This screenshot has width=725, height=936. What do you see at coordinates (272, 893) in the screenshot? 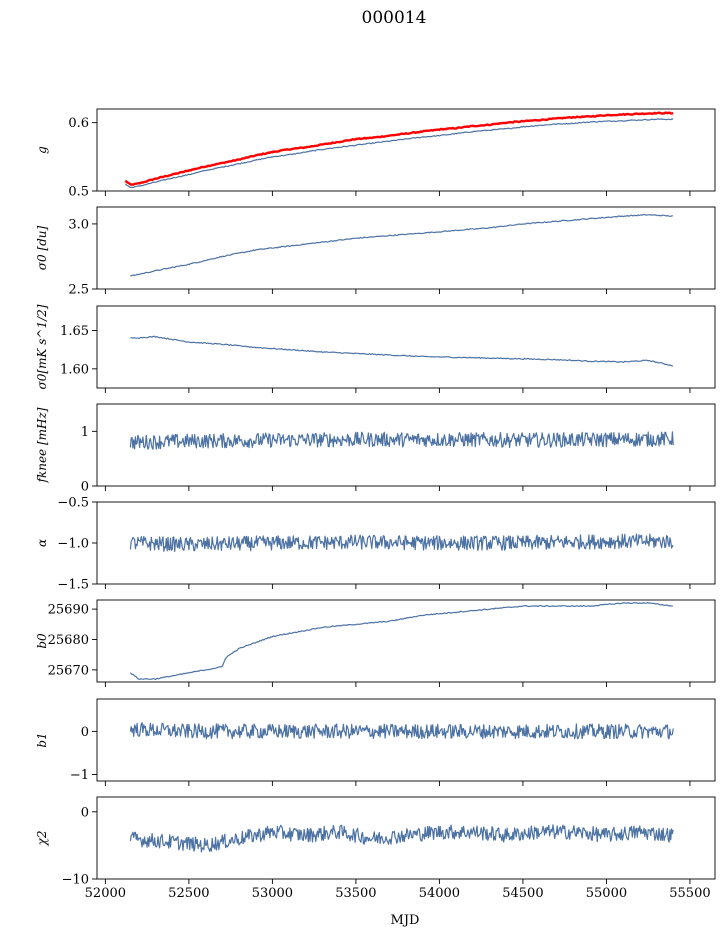
I see `x-tick-label: 53000` at bounding box center [272, 893].